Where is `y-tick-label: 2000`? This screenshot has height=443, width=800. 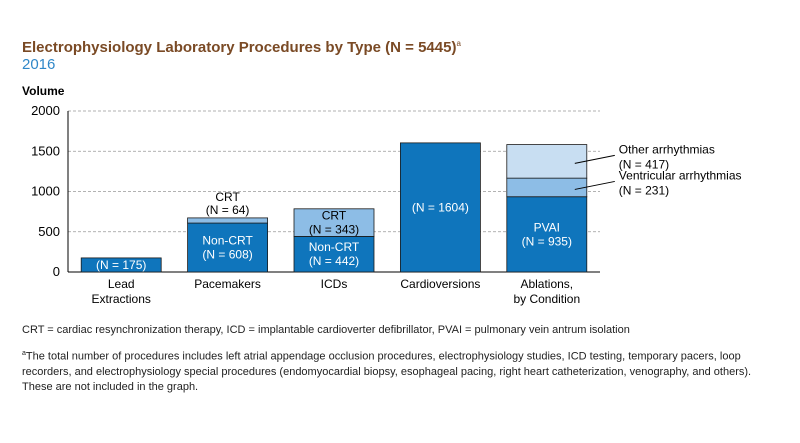
y-tick-label: 2000 is located at coordinates (45, 110).